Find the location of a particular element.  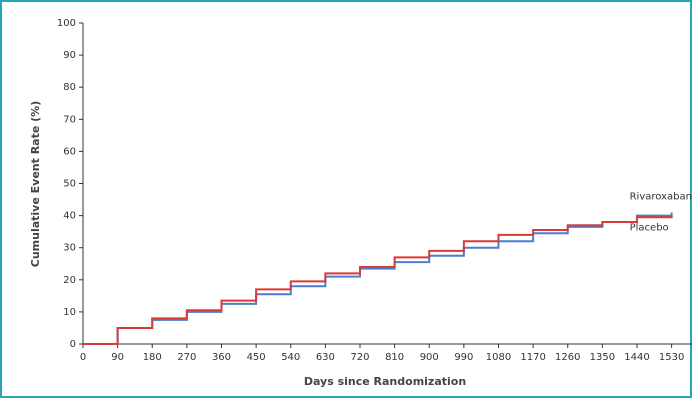

x-tick-label: 1170 is located at coordinates (532, 357).